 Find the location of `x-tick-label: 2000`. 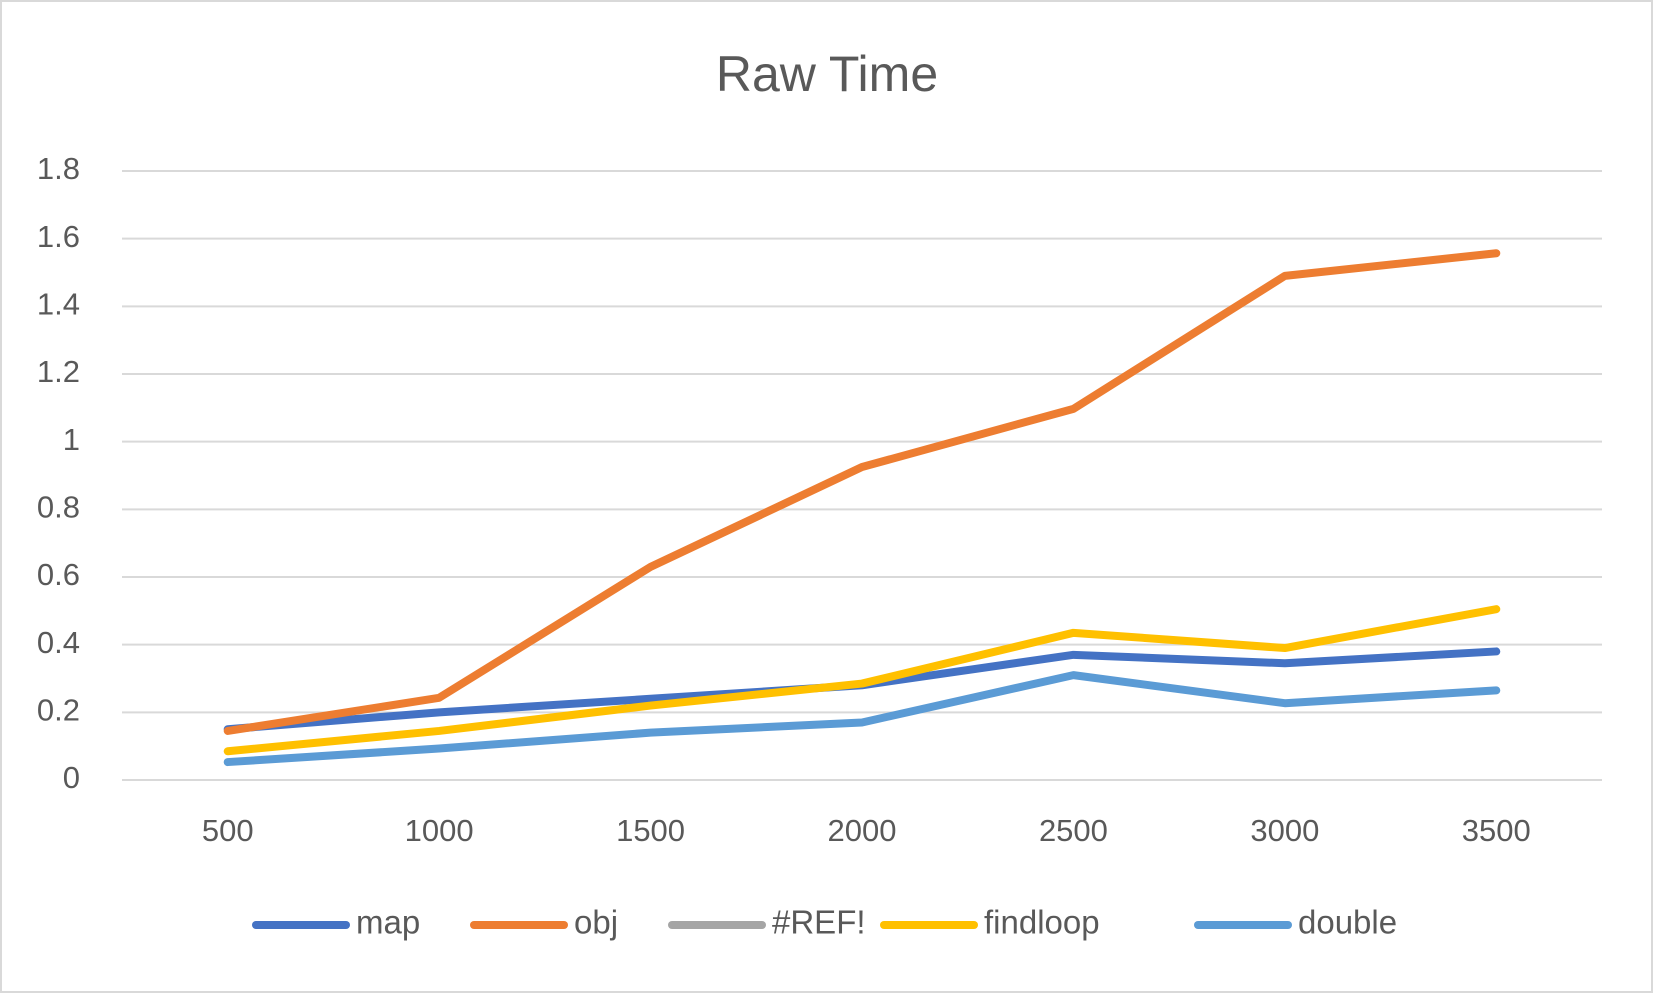

x-tick-label: 2000 is located at coordinates (862, 830).